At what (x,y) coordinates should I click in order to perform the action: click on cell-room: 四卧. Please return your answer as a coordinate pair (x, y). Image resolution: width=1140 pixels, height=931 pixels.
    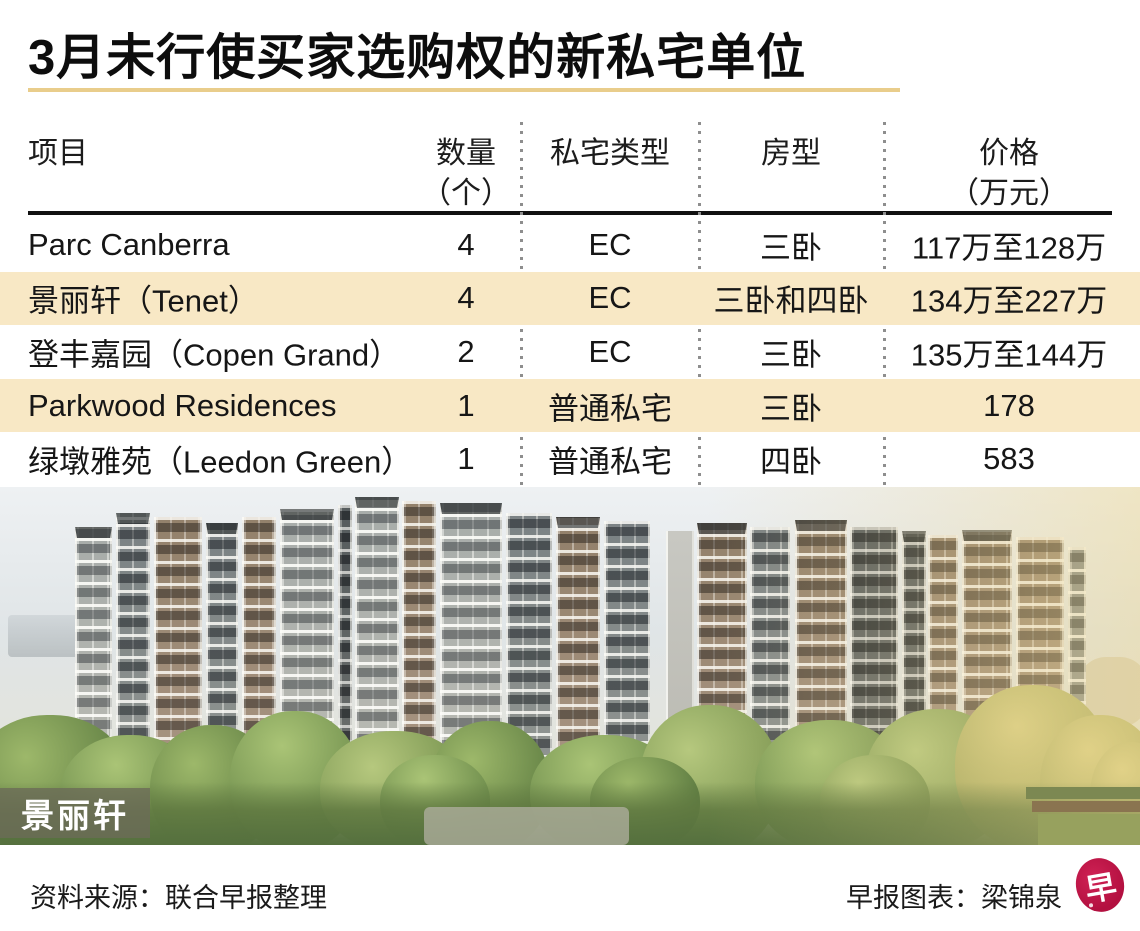
    Looking at the image, I should click on (791, 462).